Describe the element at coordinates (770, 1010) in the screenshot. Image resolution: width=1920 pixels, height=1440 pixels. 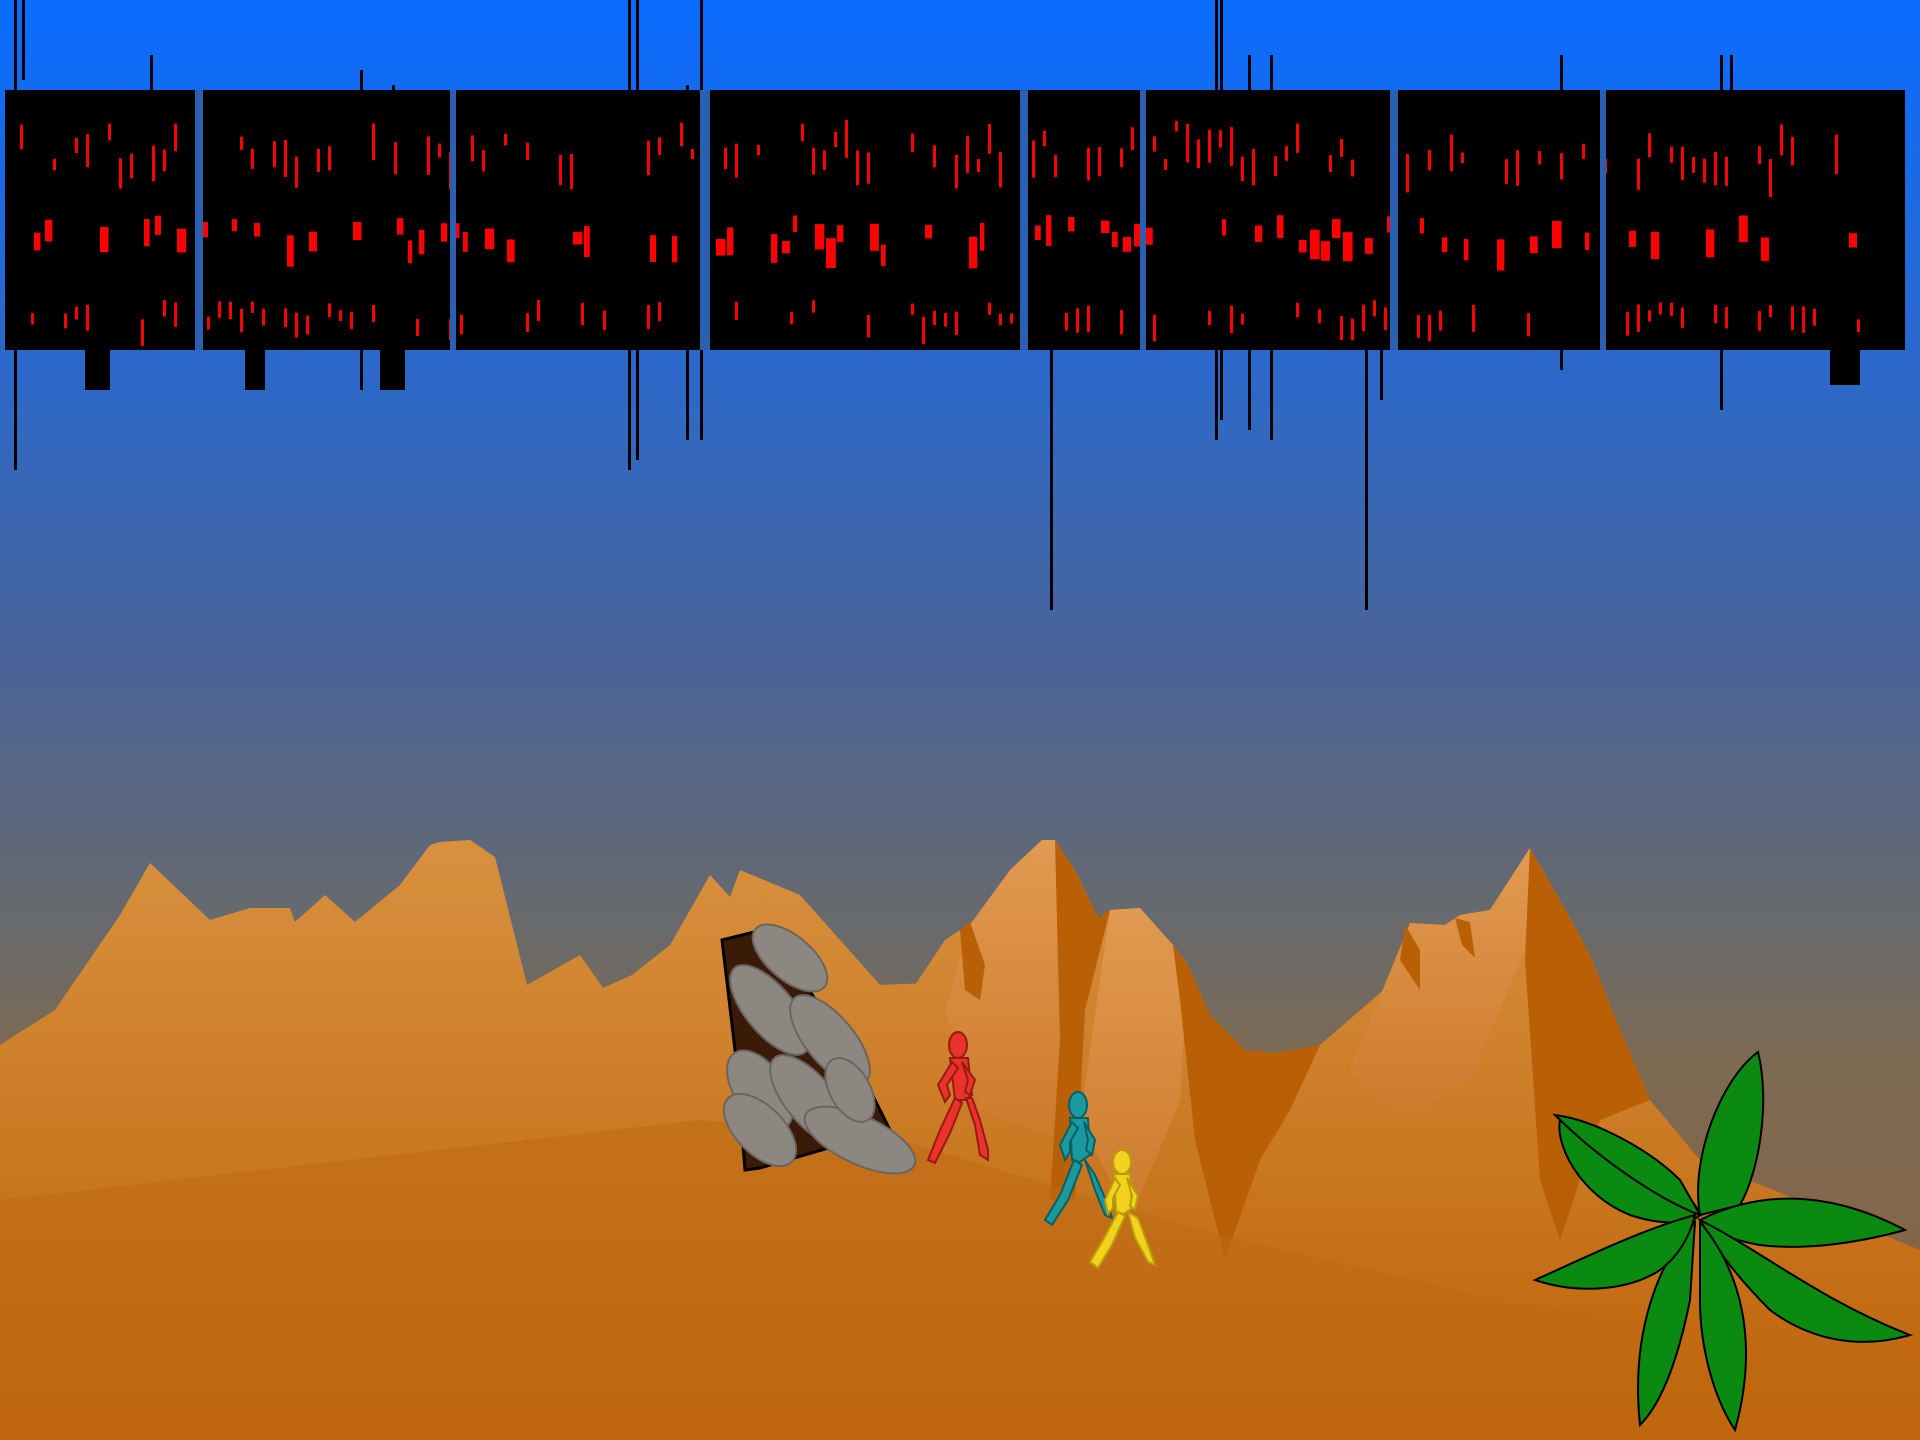
I see `rock` at that location.